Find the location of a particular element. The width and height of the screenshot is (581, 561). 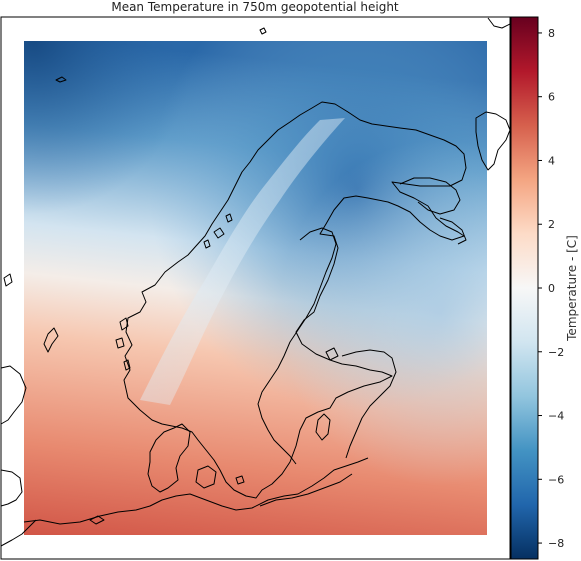

colorbar-tick-label: −6 is located at coordinates (556, 479).